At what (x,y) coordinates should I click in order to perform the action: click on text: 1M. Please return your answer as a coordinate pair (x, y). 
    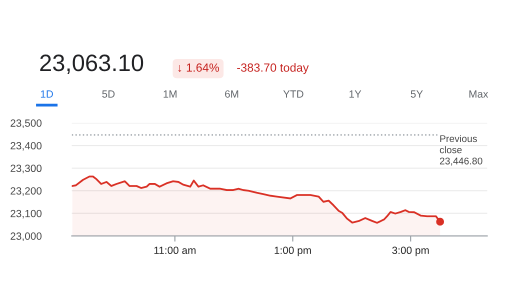
    Looking at the image, I should click on (170, 94).